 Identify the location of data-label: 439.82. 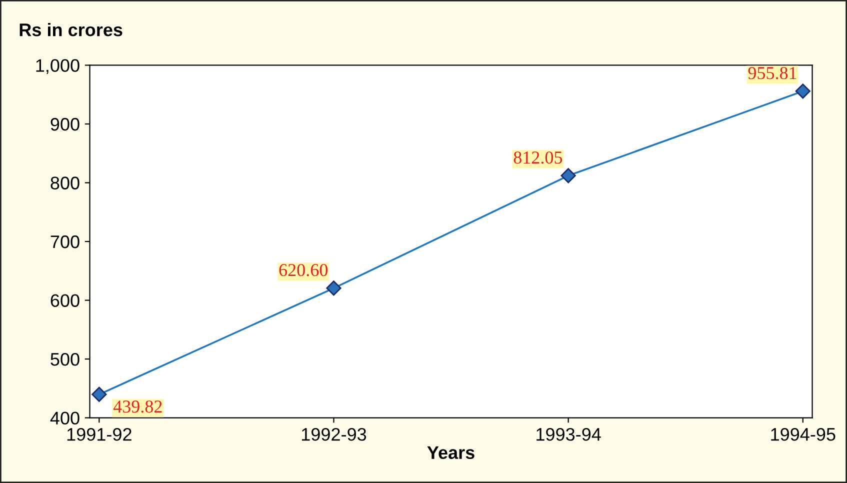
(137, 406).